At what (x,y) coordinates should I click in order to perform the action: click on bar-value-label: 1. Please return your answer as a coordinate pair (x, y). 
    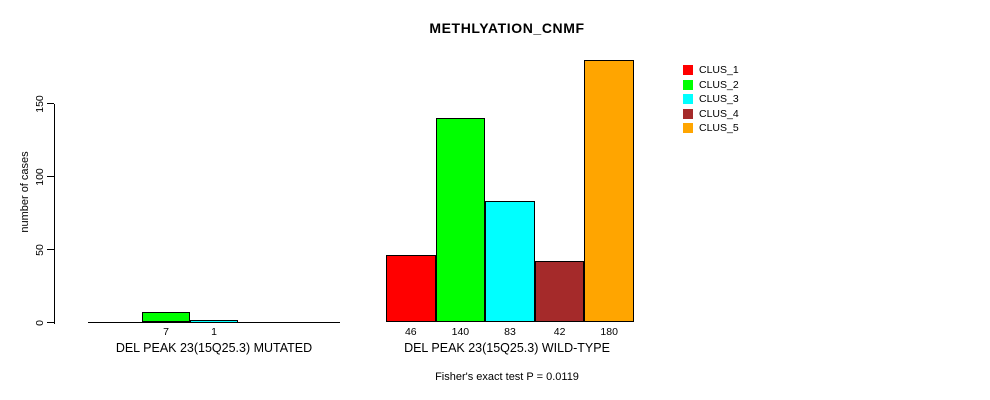
    Looking at the image, I should click on (214, 332).